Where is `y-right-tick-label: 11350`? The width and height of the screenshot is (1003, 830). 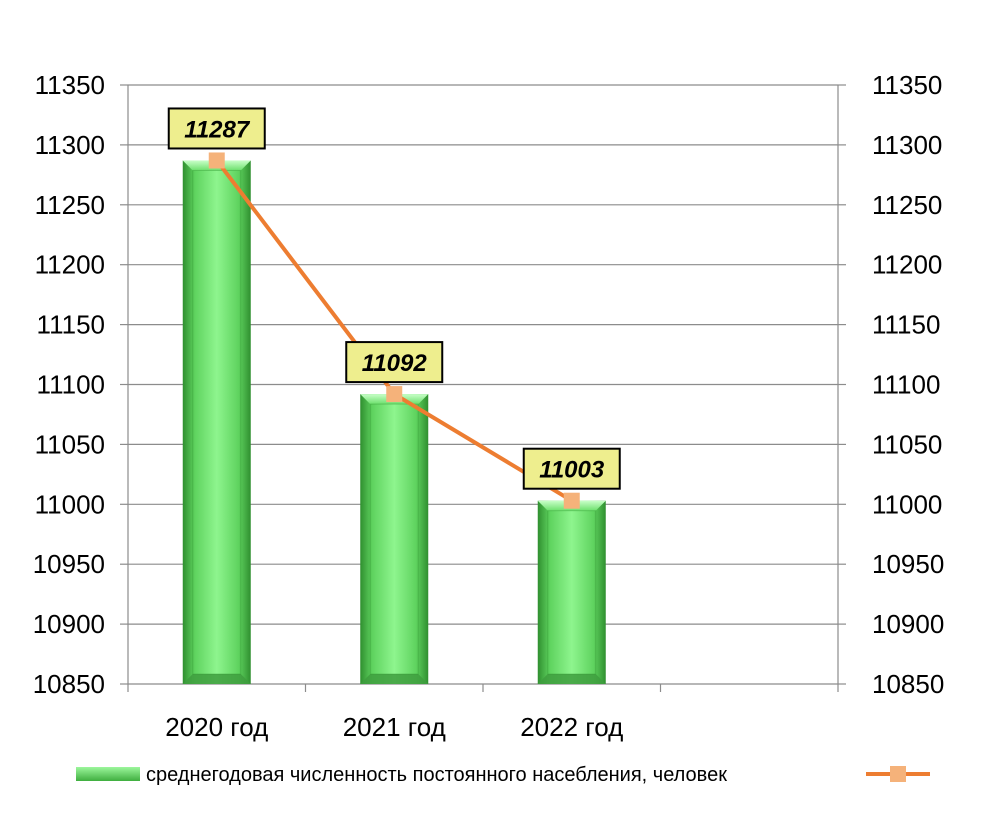 y-right-tick-label: 11350 is located at coordinates (907, 85).